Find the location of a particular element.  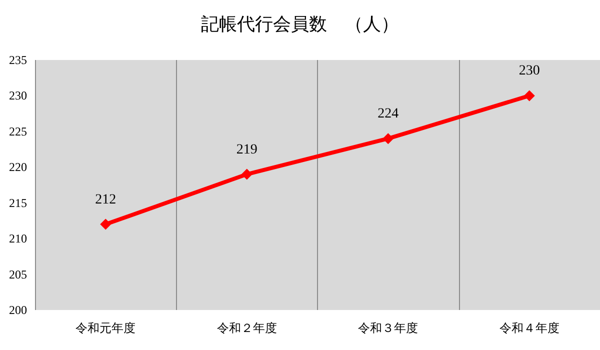

y-tick-label: 230 is located at coordinates (18, 95).